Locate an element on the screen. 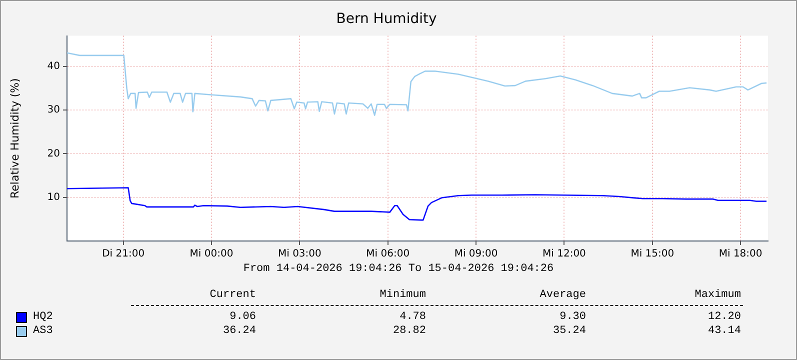 The image size is (797, 360). x-tick-label: Mi 03:00 is located at coordinates (300, 254).